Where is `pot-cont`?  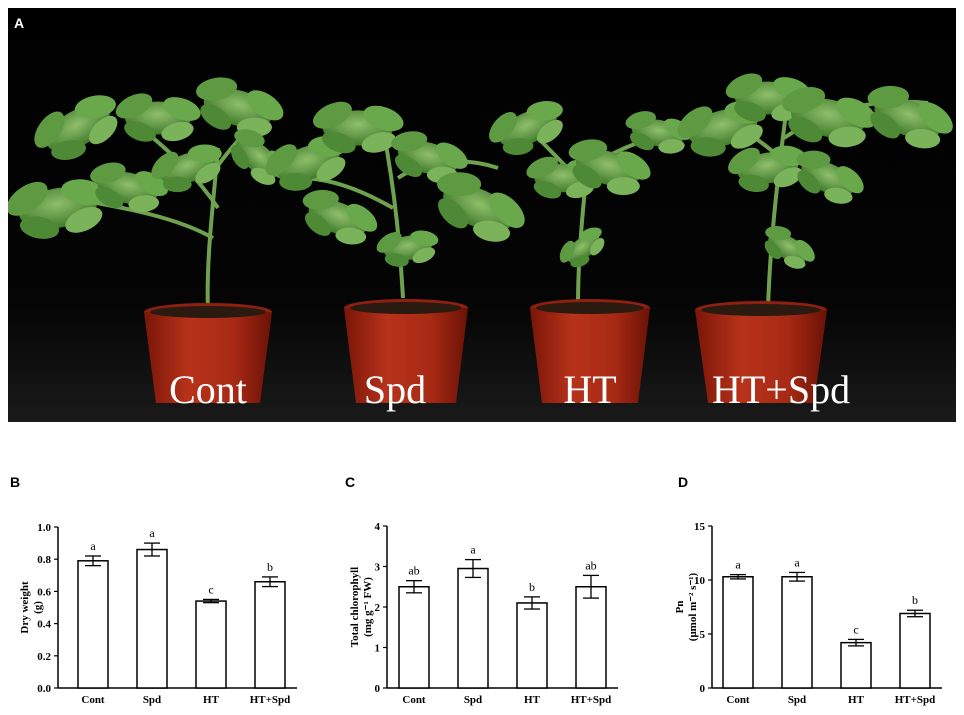
pot-cont is located at coordinates (208, 353).